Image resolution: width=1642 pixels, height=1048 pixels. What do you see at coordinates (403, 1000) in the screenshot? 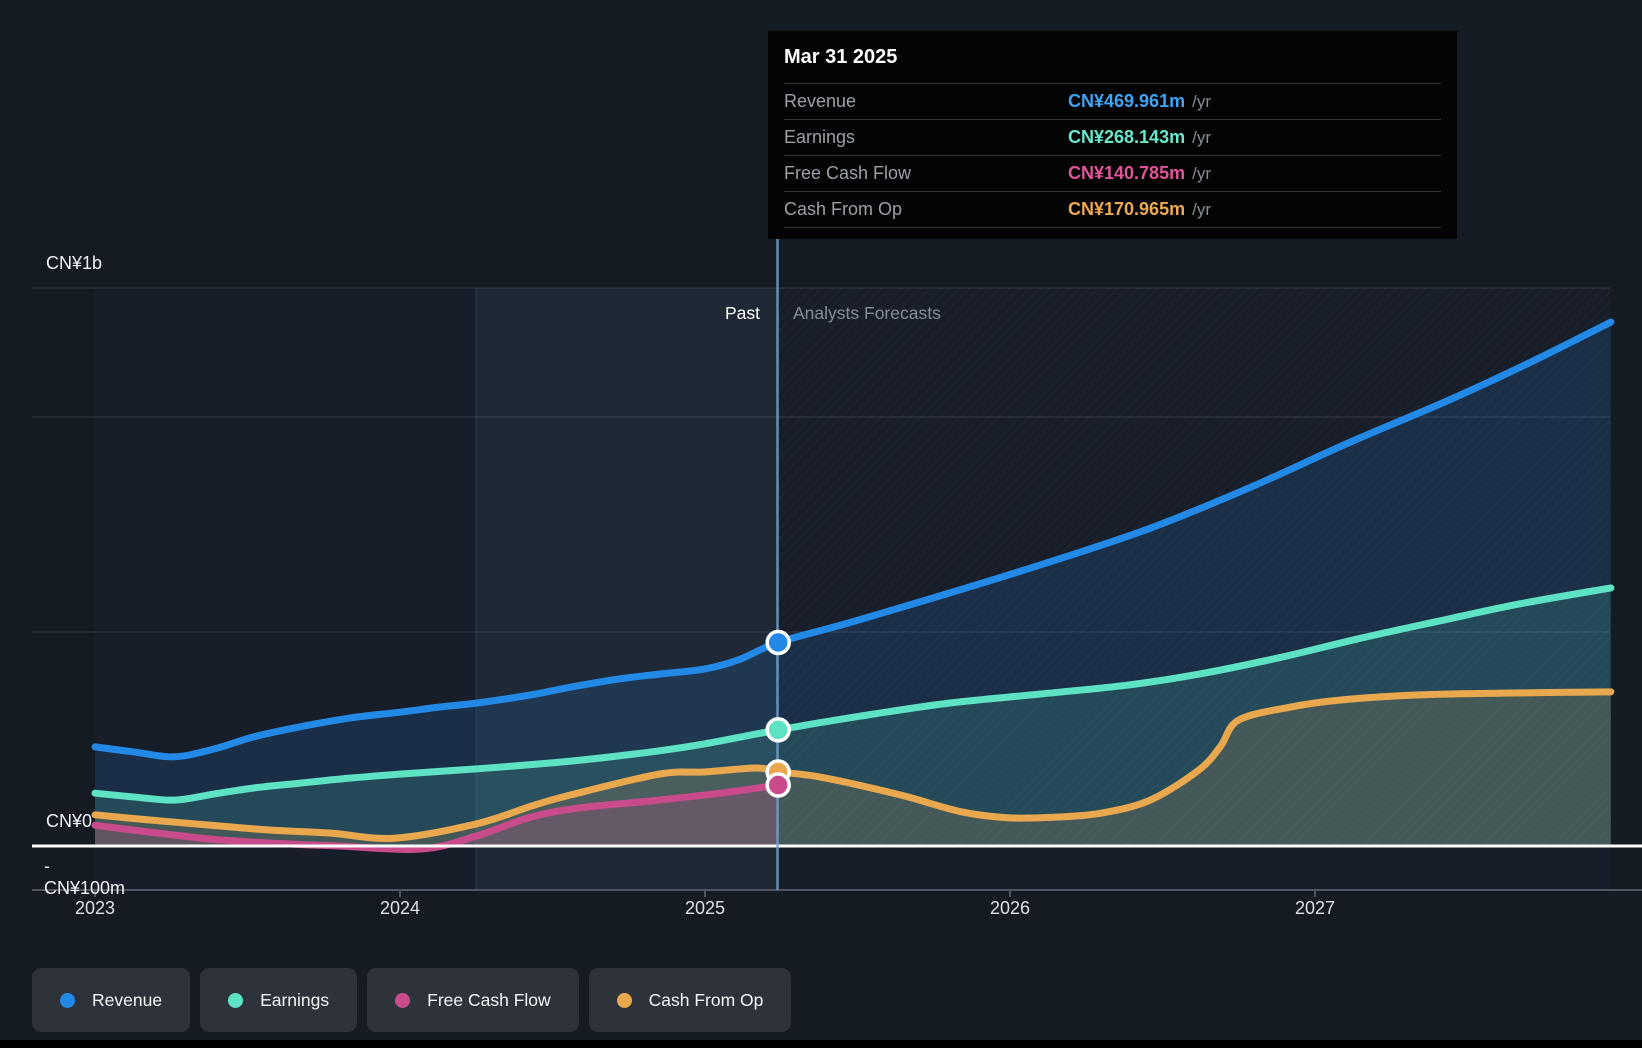
I see `fcf-legend-dot` at bounding box center [403, 1000].